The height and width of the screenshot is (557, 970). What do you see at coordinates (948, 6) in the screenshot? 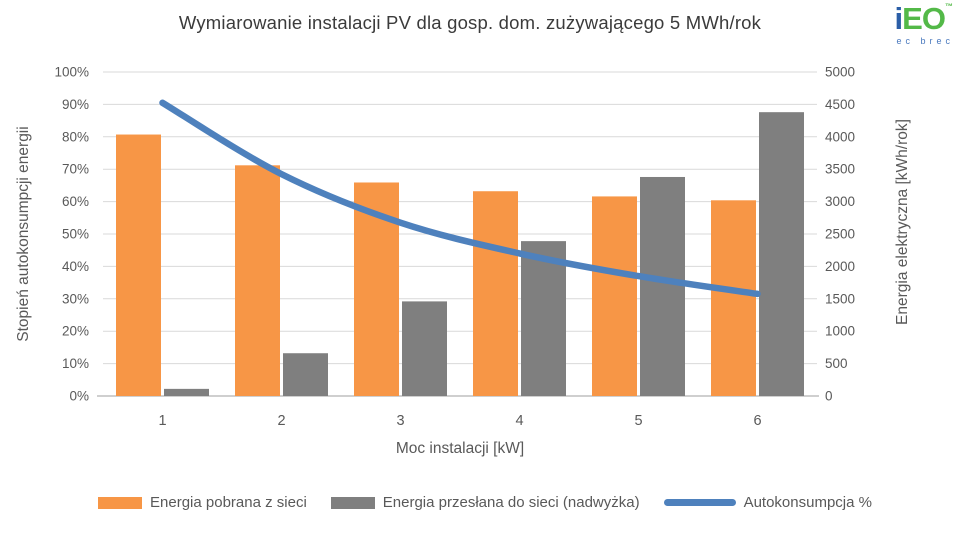
I see `trademark-icon: ™` at bounding box center [948, 6].